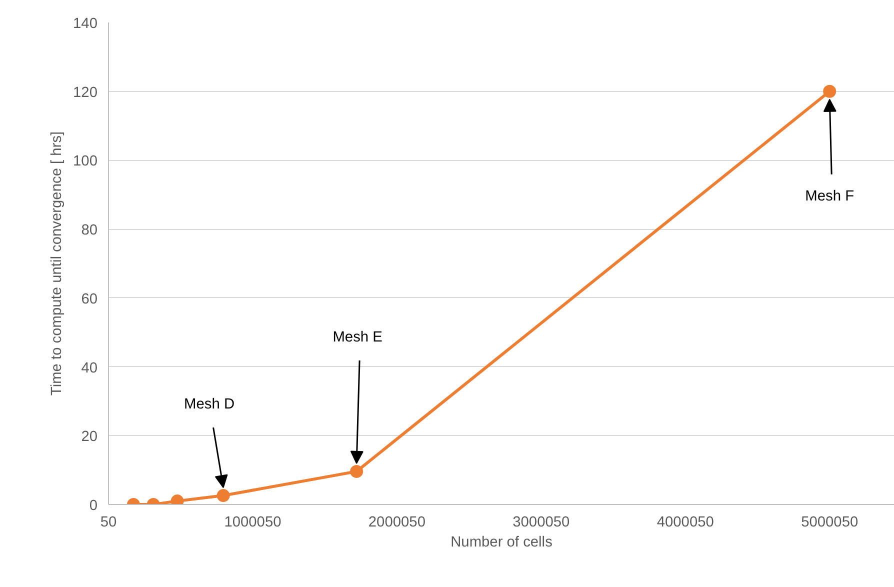  What do you see at coordinates (397, 522) in the screenshot?
I see `x-tick-label: 2000050` at bounding box center [397, 522].